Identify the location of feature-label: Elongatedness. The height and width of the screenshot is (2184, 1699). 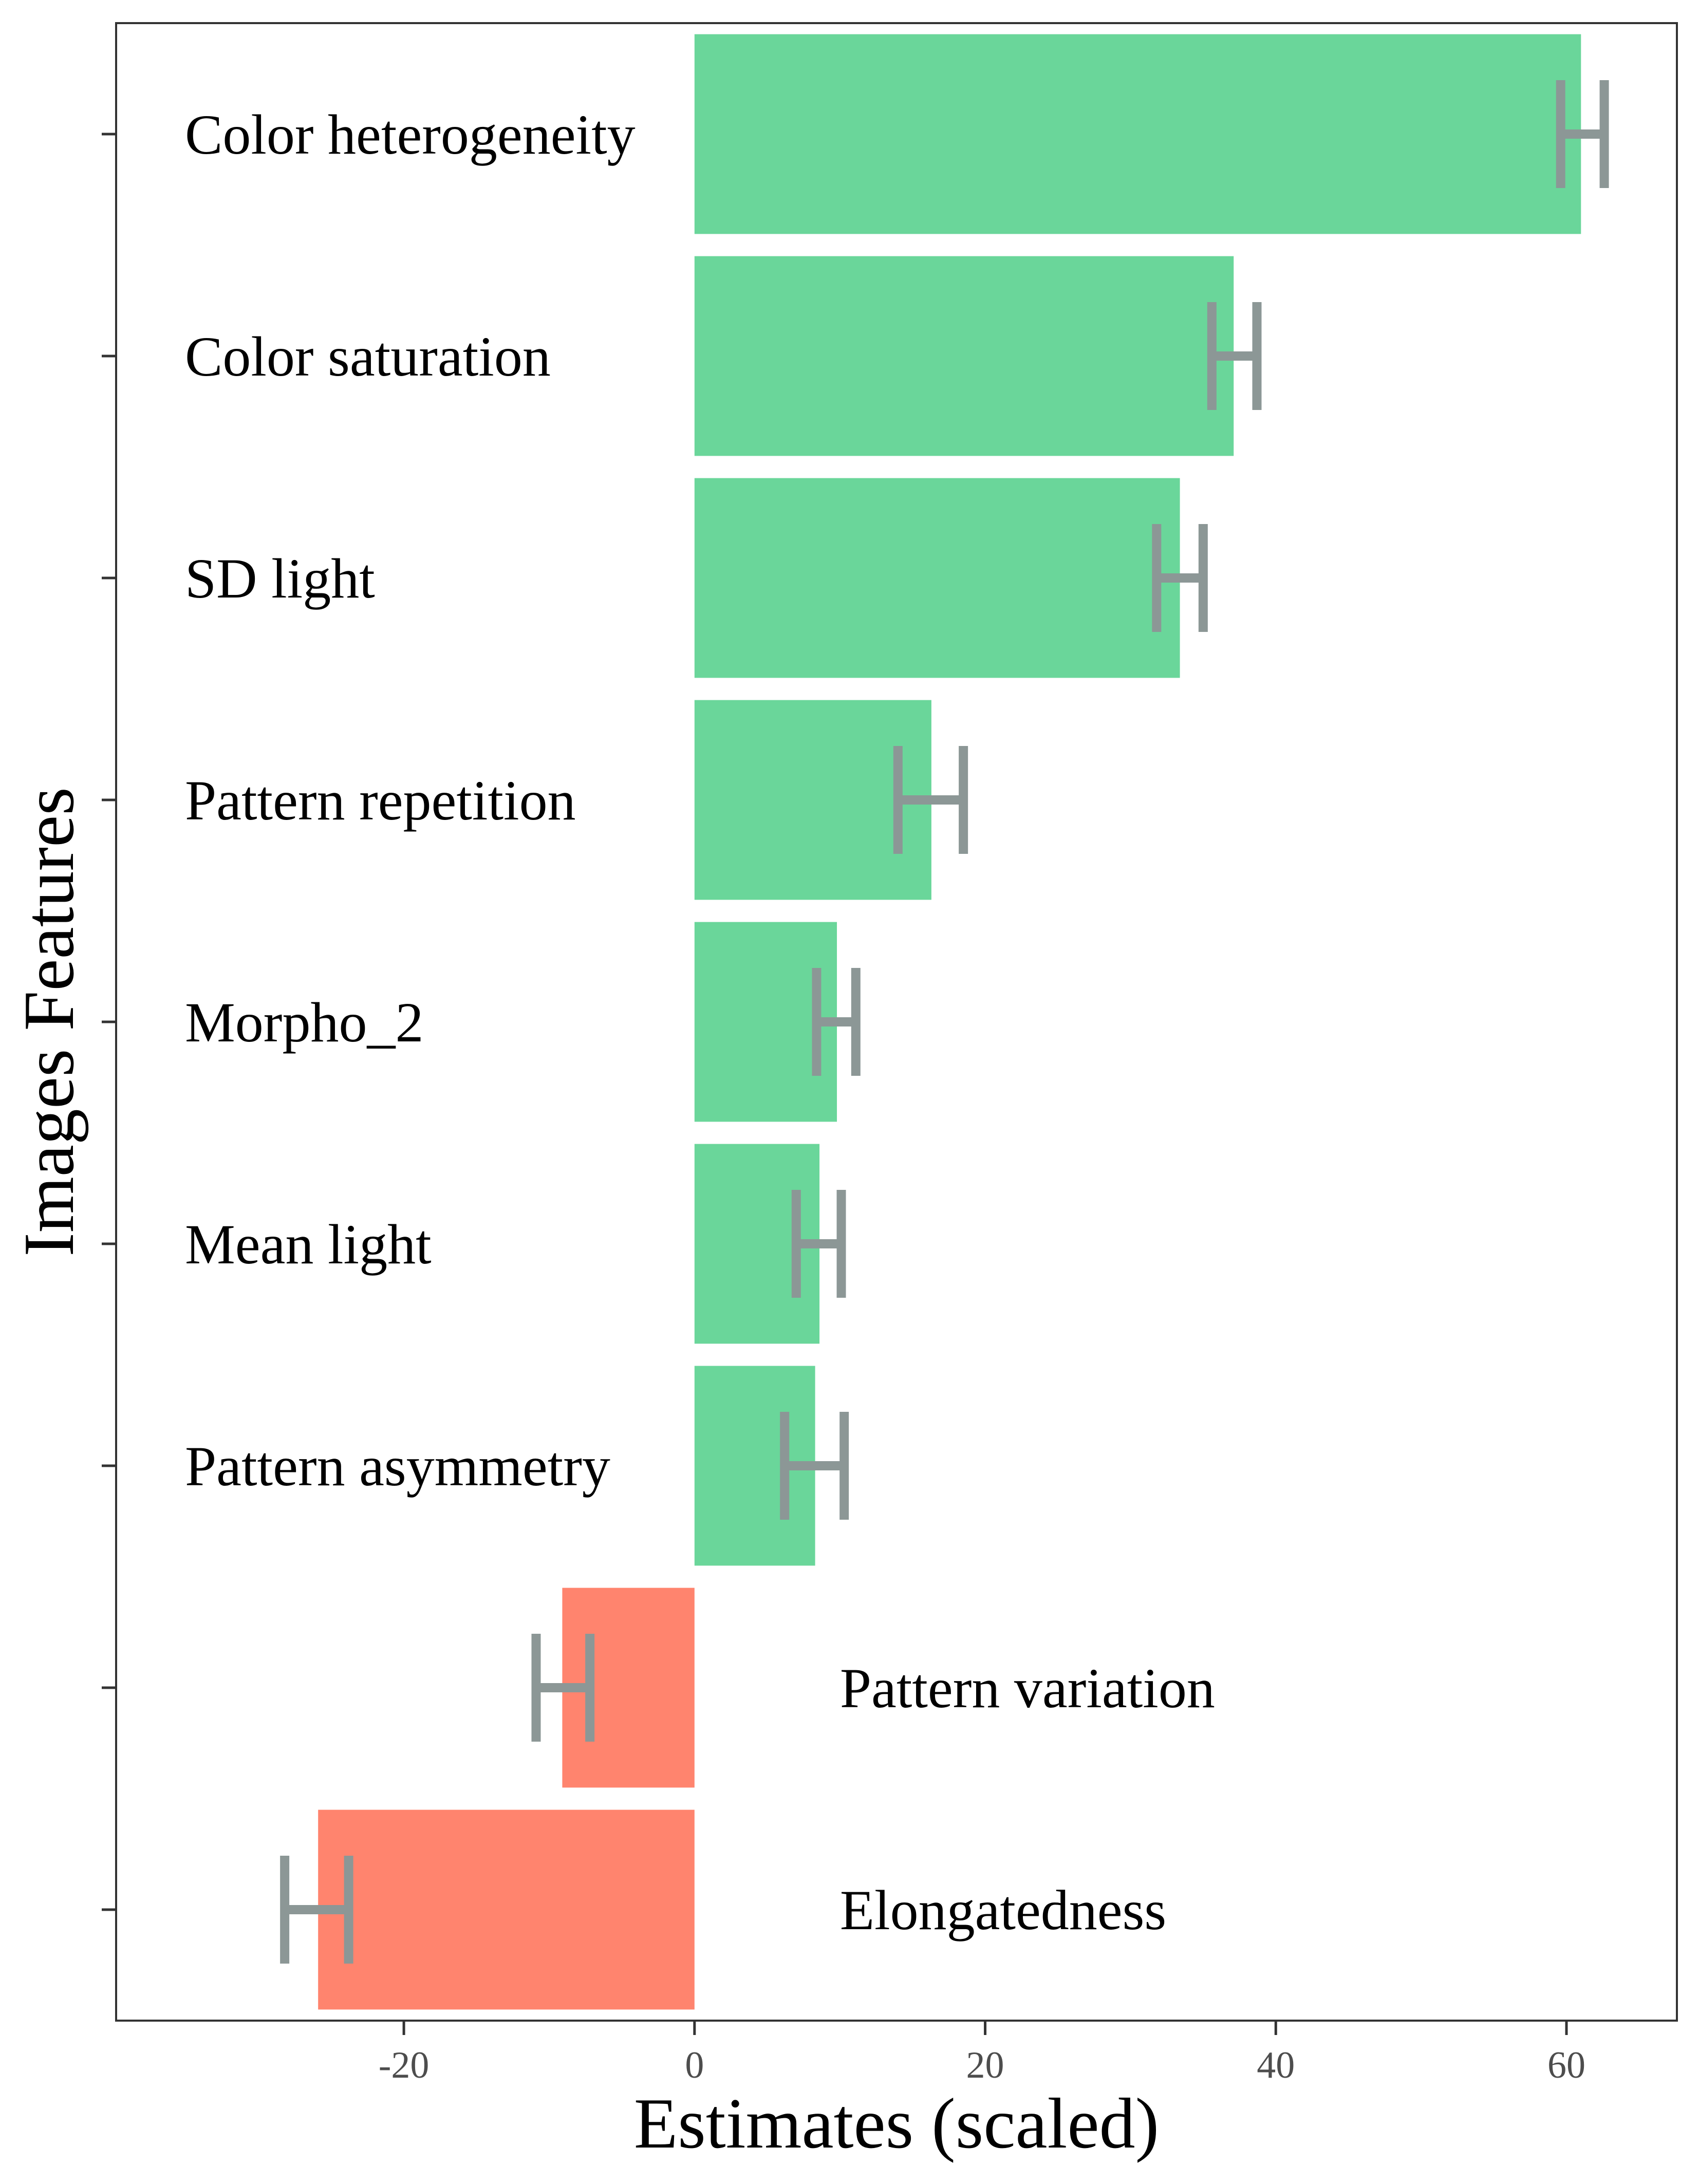
(1003, 1911).